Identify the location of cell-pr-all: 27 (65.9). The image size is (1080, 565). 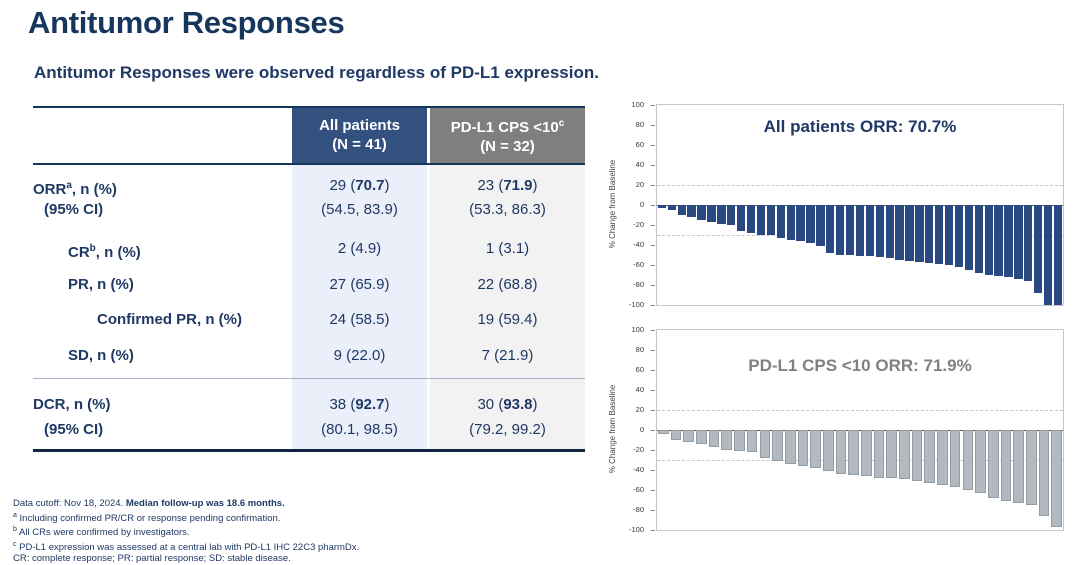
(359, 284).